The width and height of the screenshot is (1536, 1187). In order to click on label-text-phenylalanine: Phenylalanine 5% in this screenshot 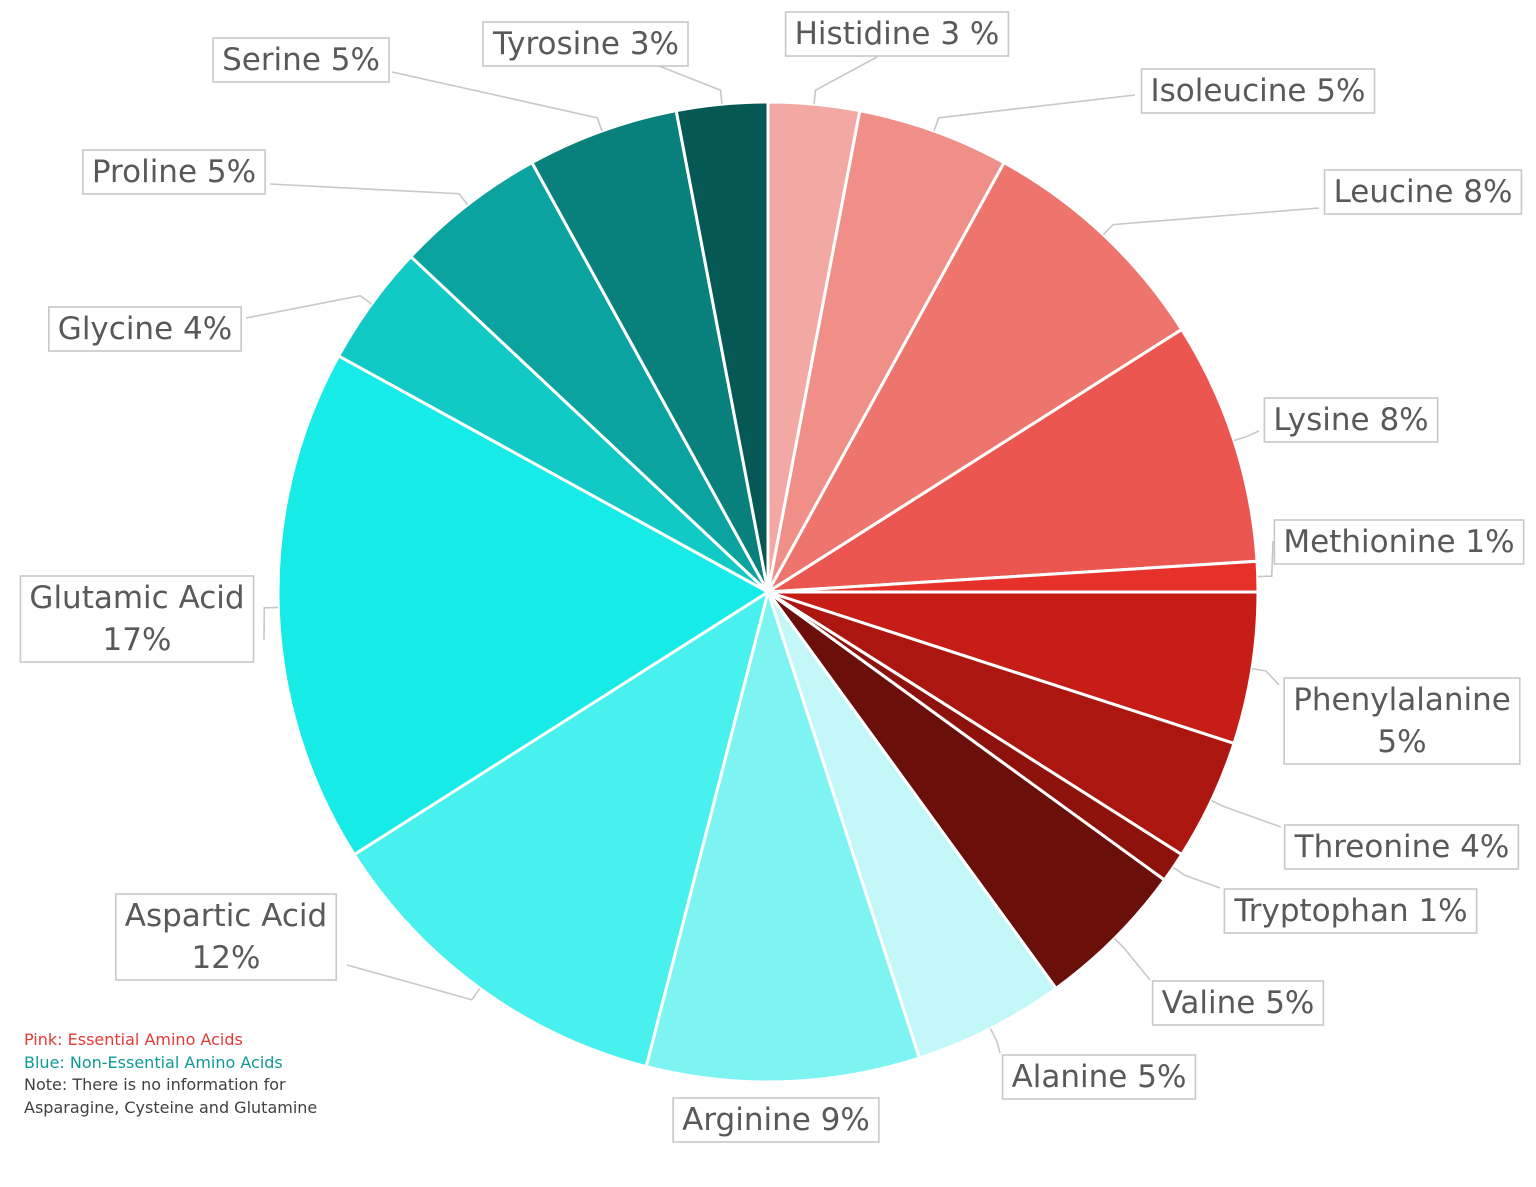, I will do `click(1402, 721)`.